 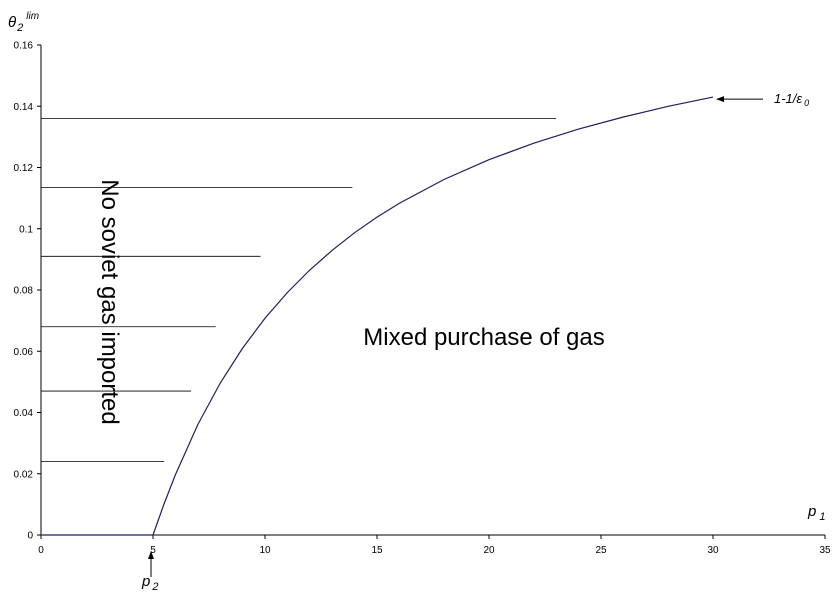 I want to click on x-tick-label: 30, so click(x=713, y=550).